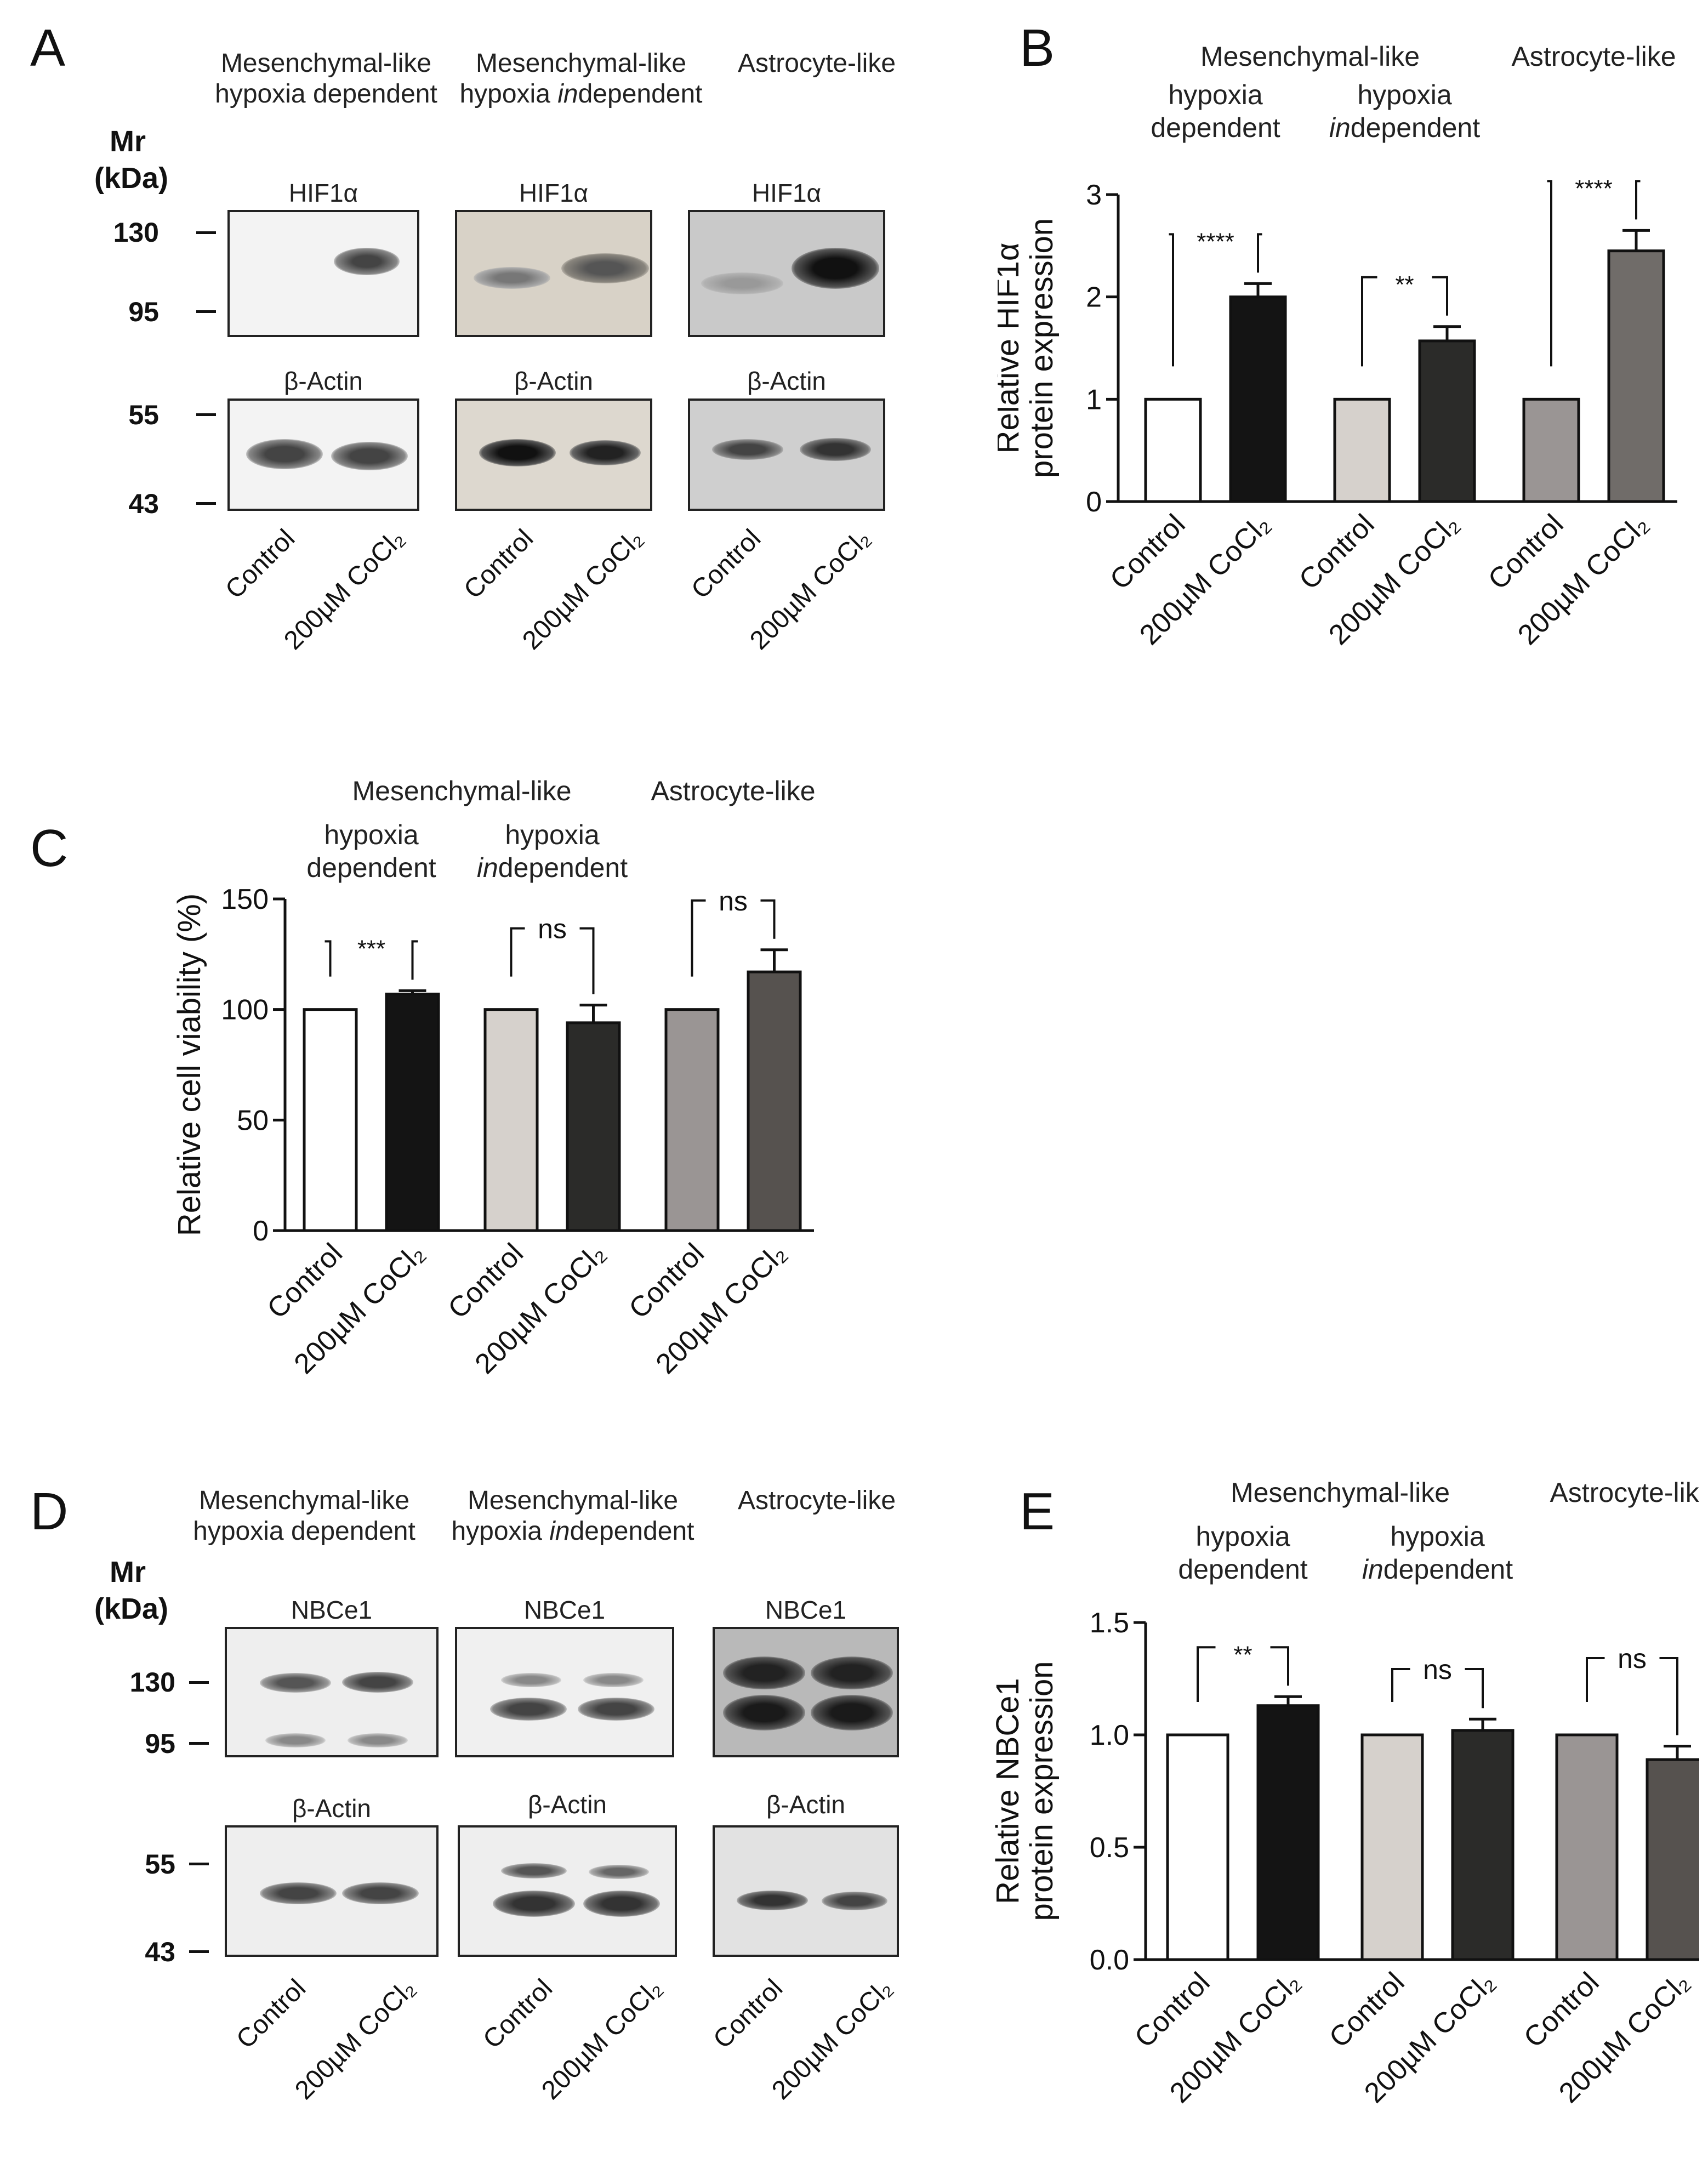 This screenshot has width=1708, height=2169. Describe the element at coordinates (261, 1231) in the screenshot. I see `y-tick-label: 0` at that location.